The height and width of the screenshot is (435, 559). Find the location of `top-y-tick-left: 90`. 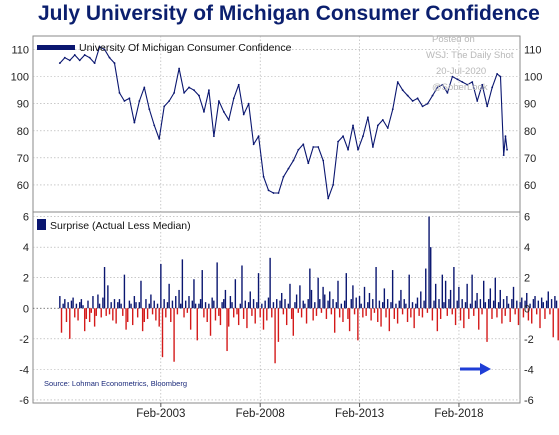

top-y-tick-left: 90 is located at coordinates (23, 105).